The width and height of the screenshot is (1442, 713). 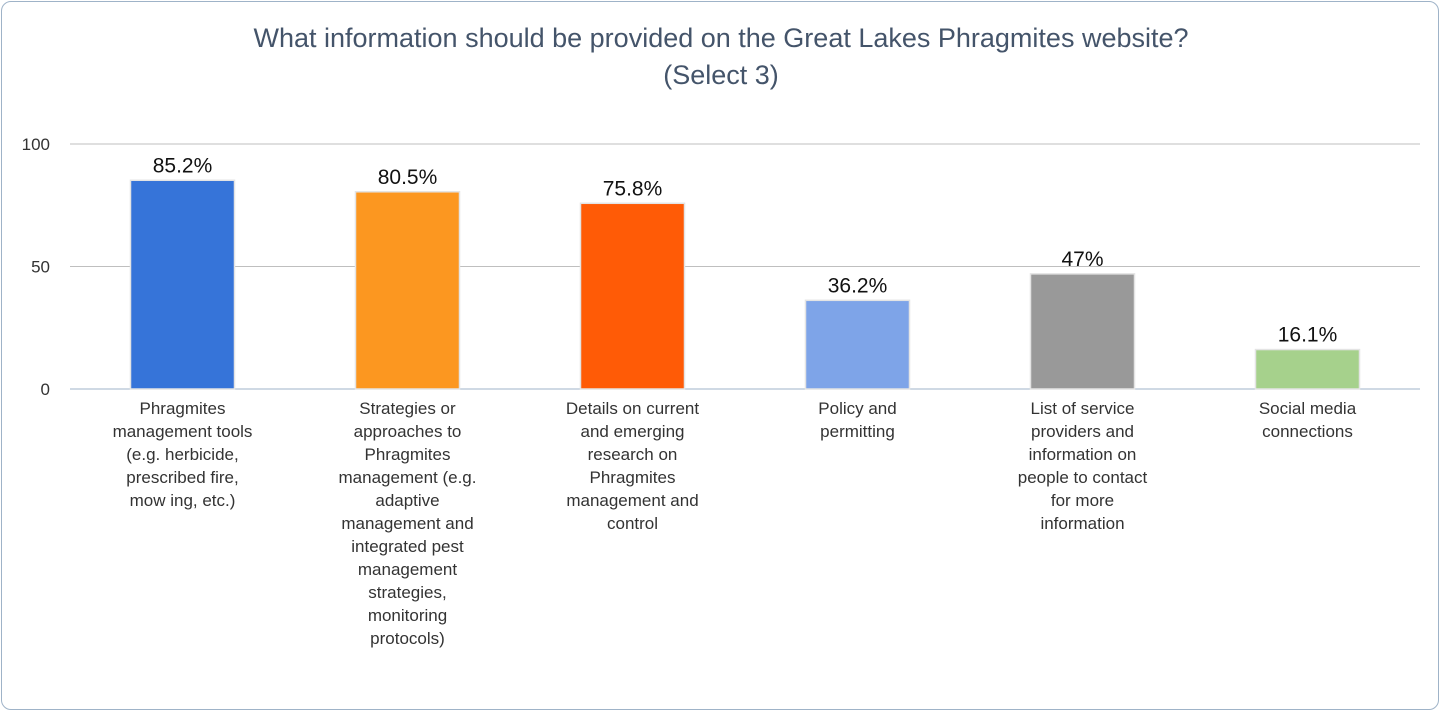 I want to click on chart-subtitle-text: (Select 3), so click(x=721, y=75).